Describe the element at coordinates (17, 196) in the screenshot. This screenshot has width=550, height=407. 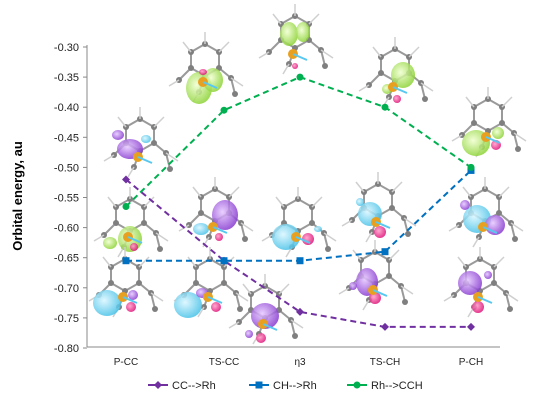
I see `y-axis-label: Orbital energy, au` at that location.